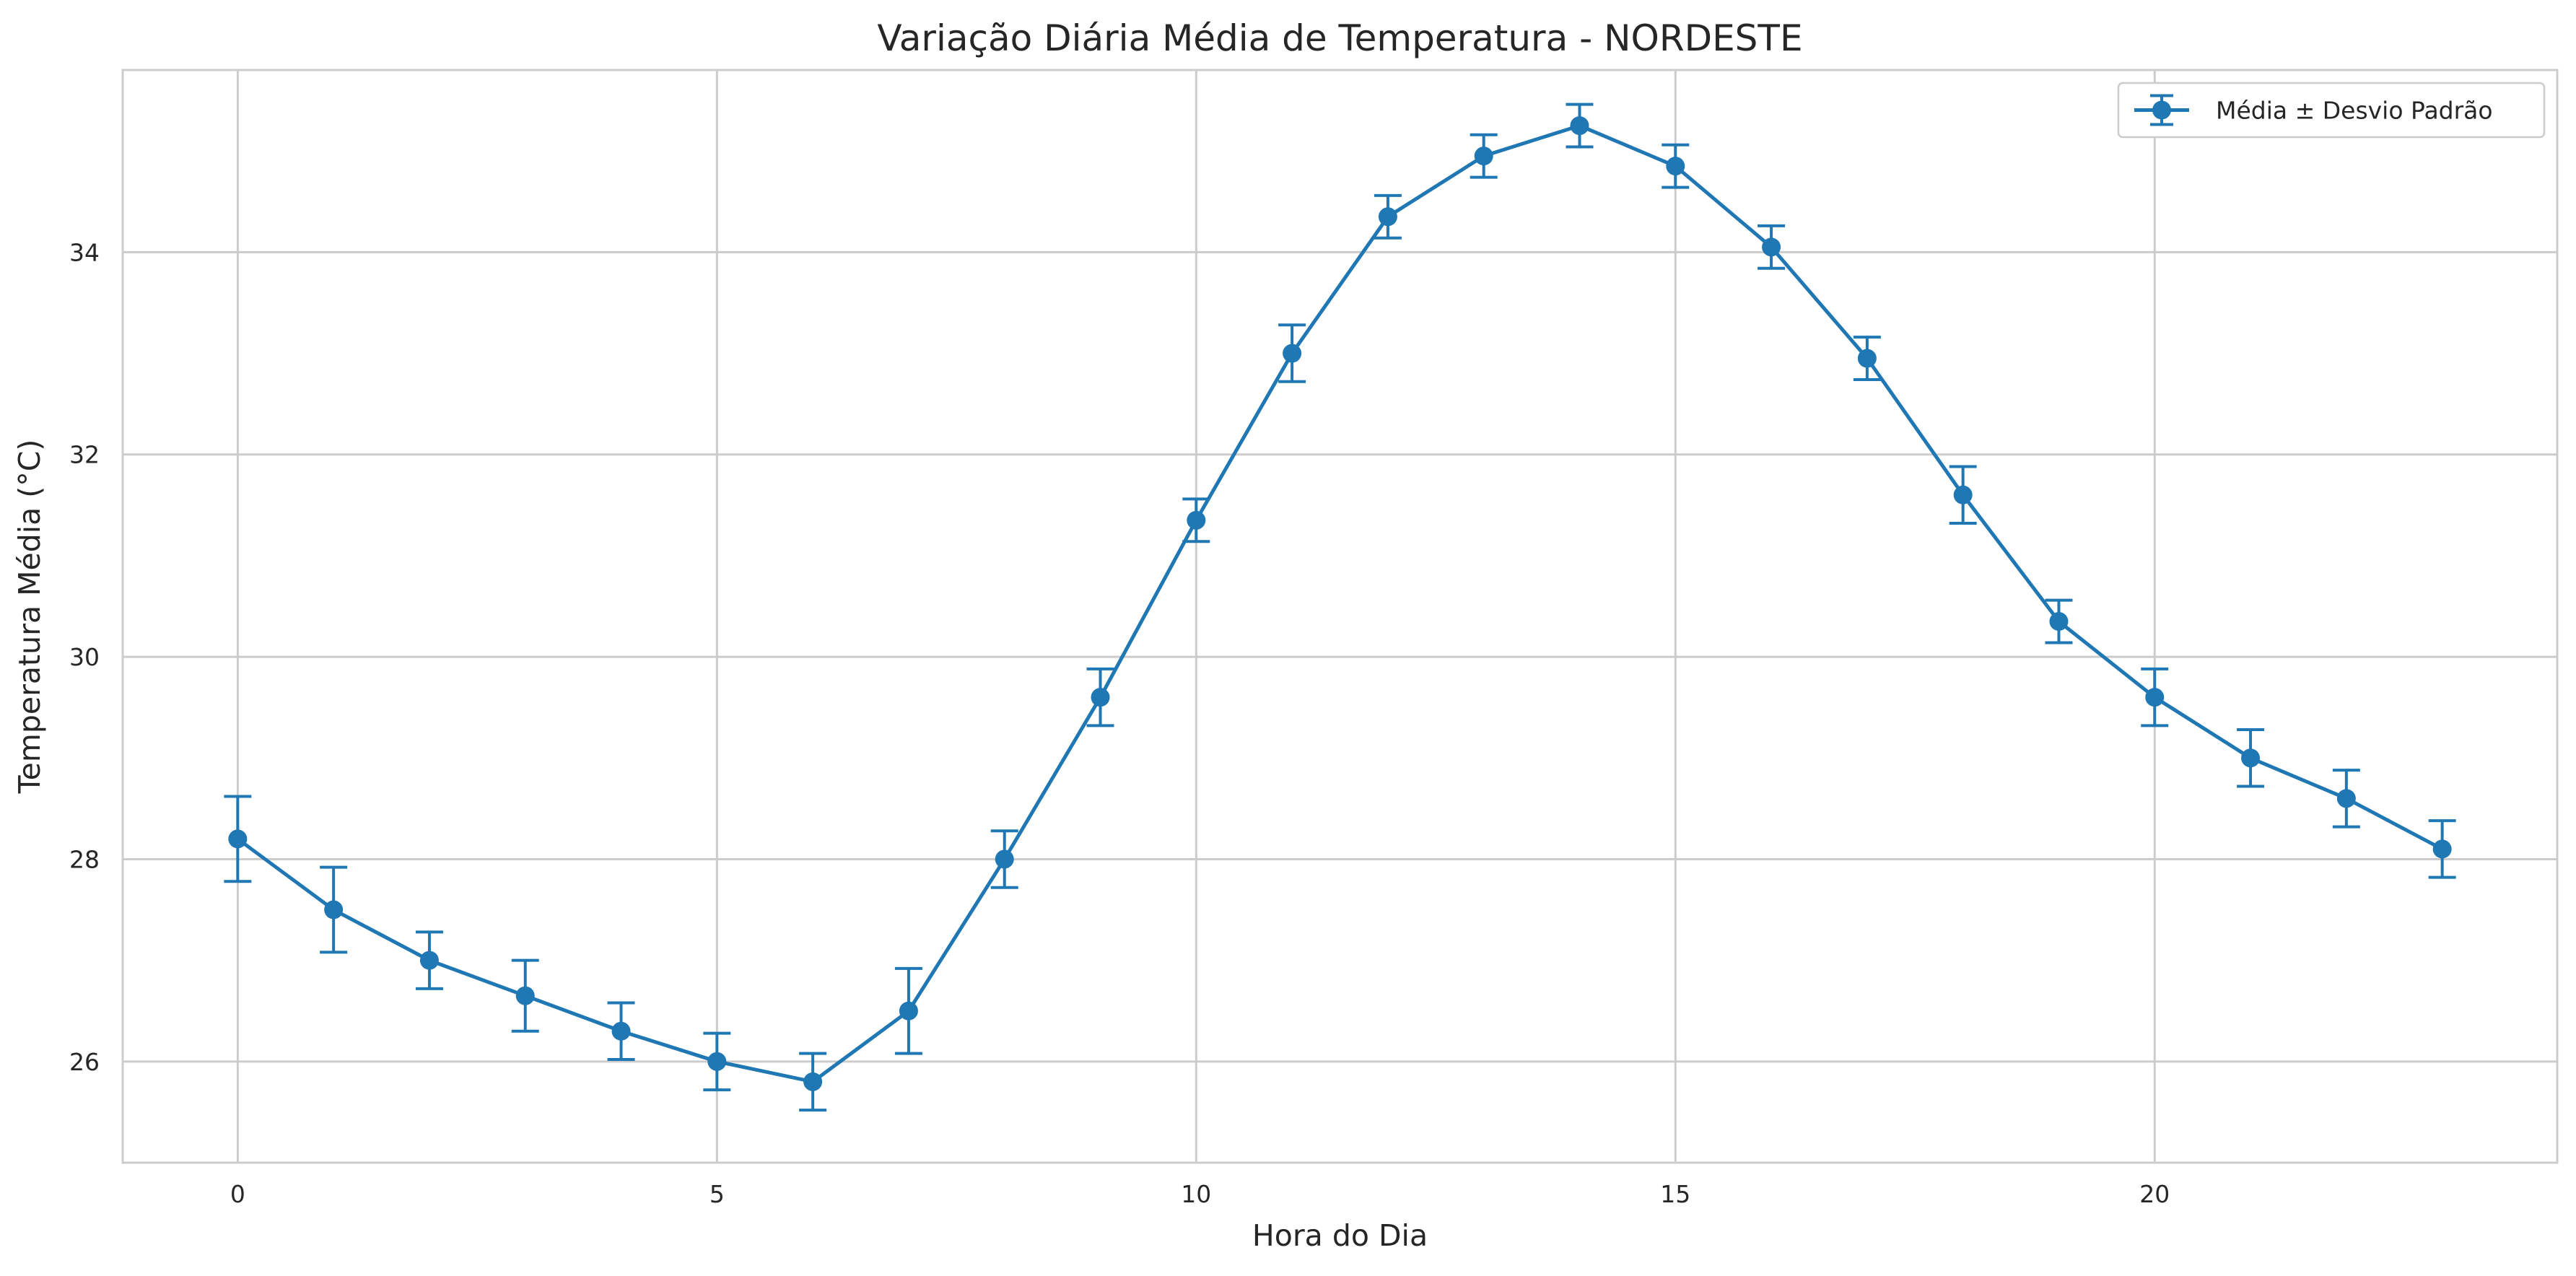 Image resolution: width=2576 pixels, height=1276 pixels. I want to click on y-tick-label: 32, so click(84, 455).